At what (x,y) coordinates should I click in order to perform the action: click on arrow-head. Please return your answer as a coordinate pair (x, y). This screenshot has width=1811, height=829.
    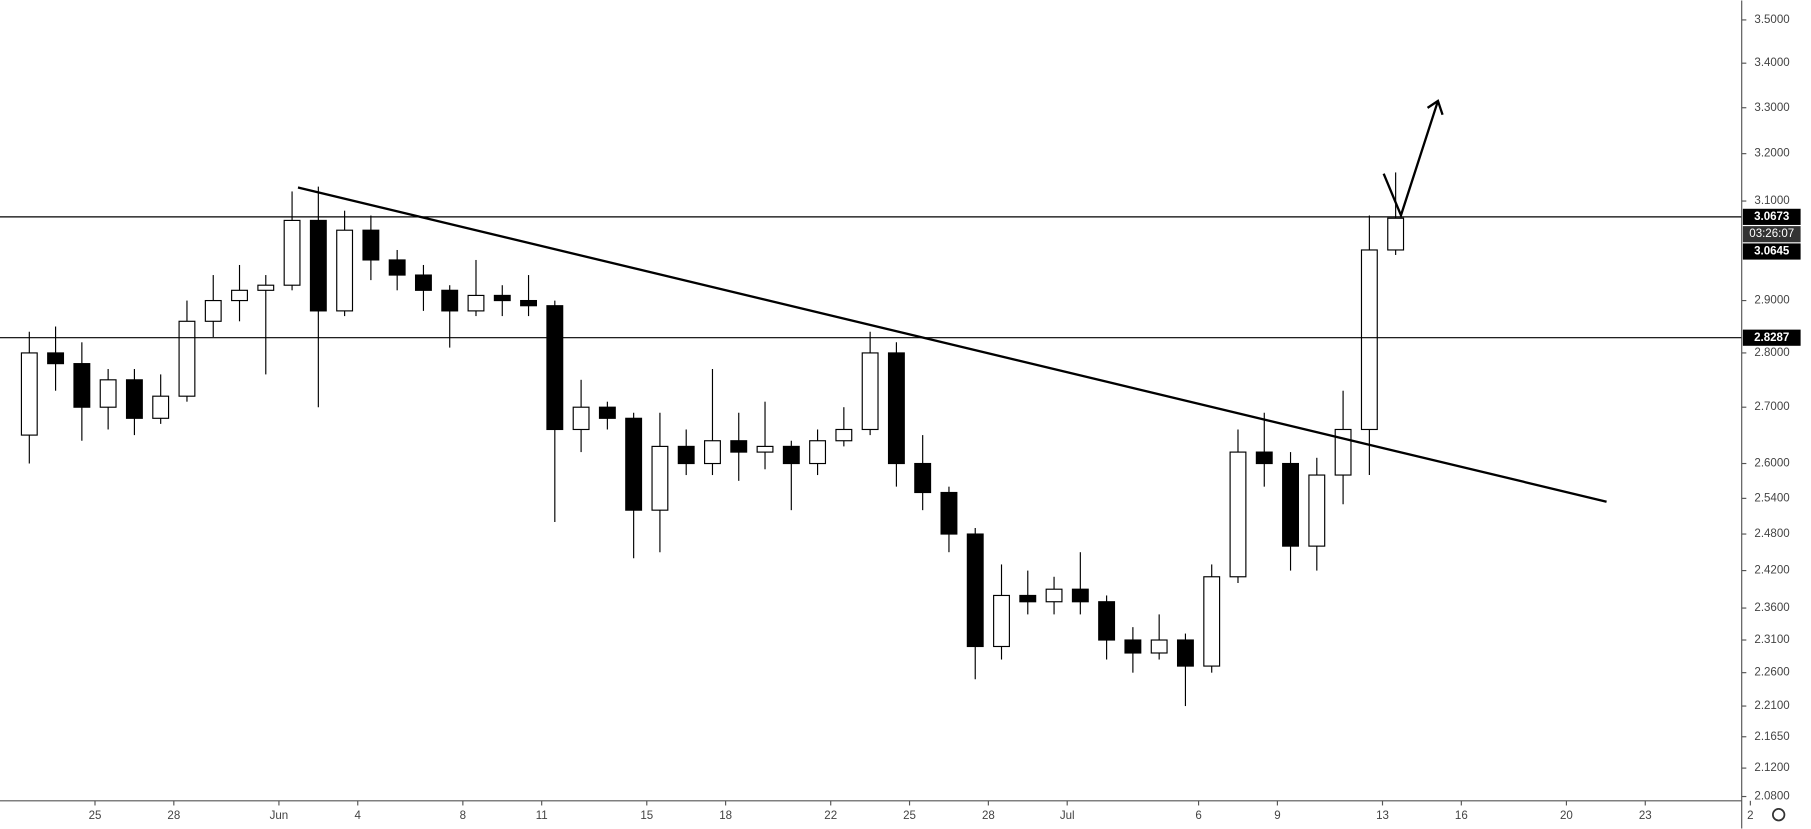
    Looking at the image, I should click on (1435, 107).